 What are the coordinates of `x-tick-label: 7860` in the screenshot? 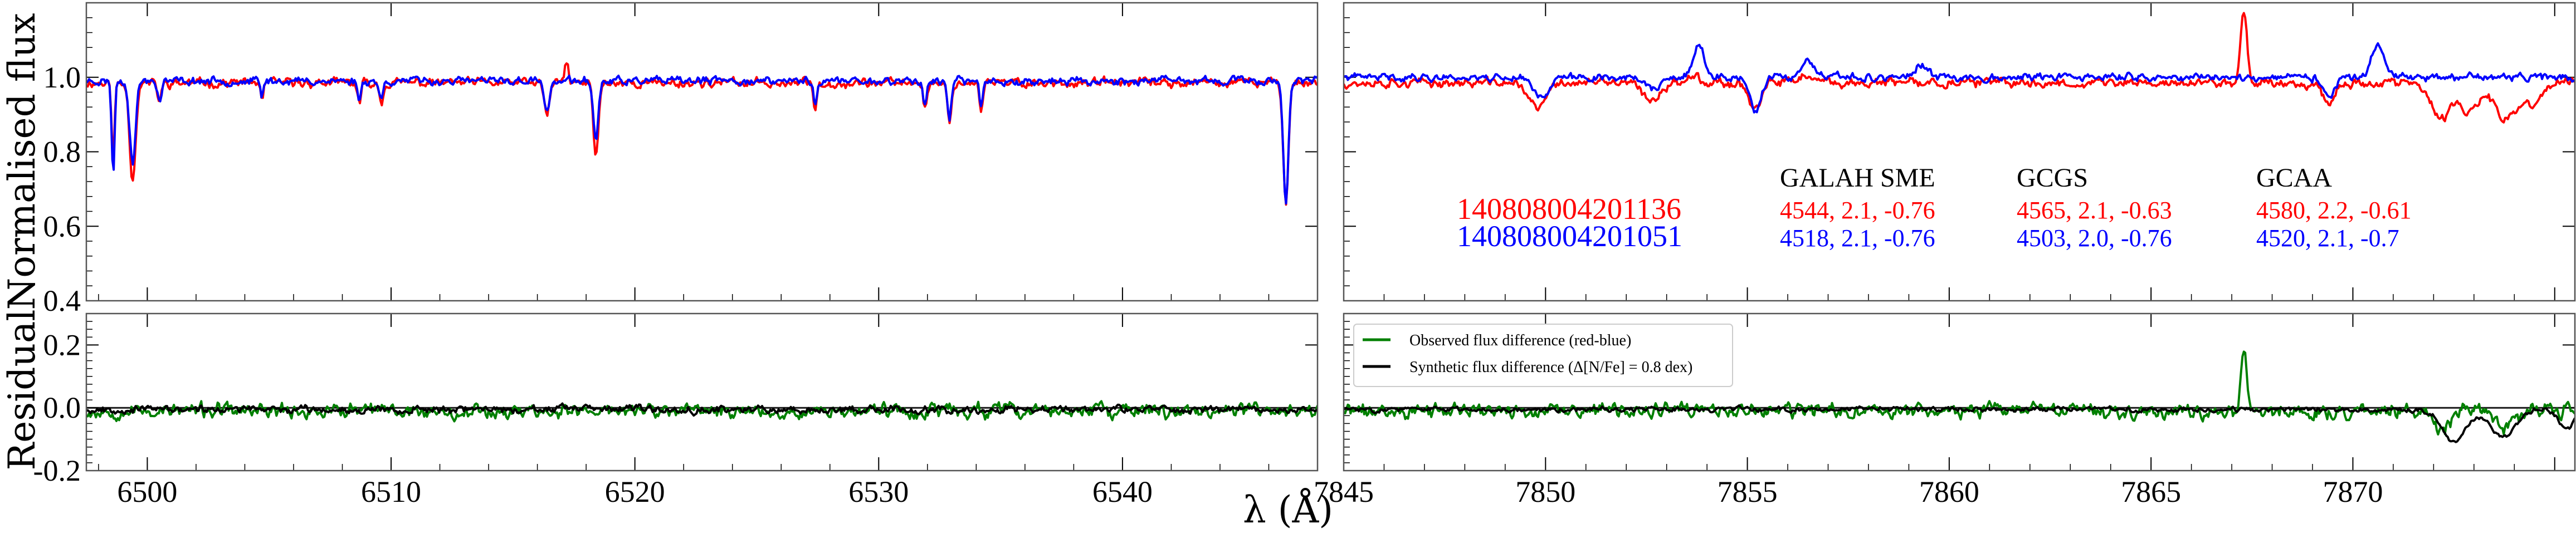 It's located at (1949, 491).